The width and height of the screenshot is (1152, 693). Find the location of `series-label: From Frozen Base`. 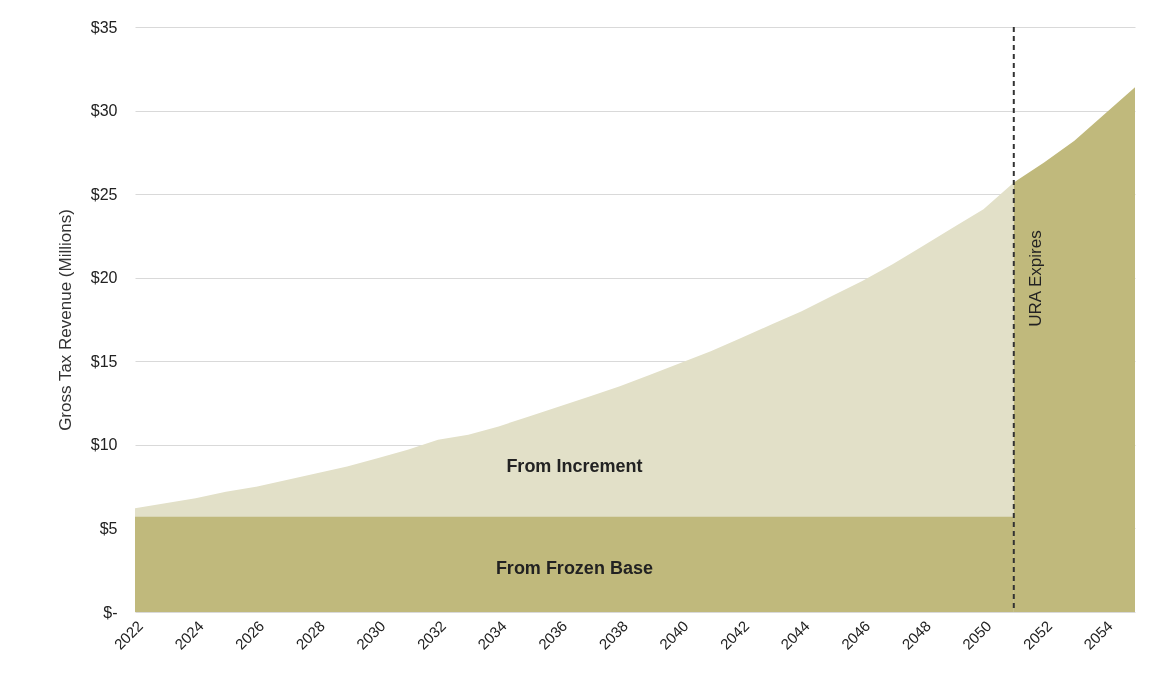

series-label: From Frozen Base is located at coordinates (574, 568).